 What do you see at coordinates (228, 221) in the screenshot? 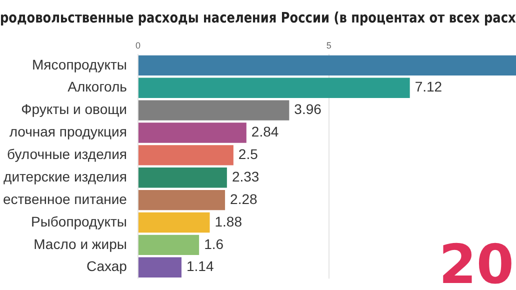
I see `data-label: 1.88` at bounding box center [228, 221].